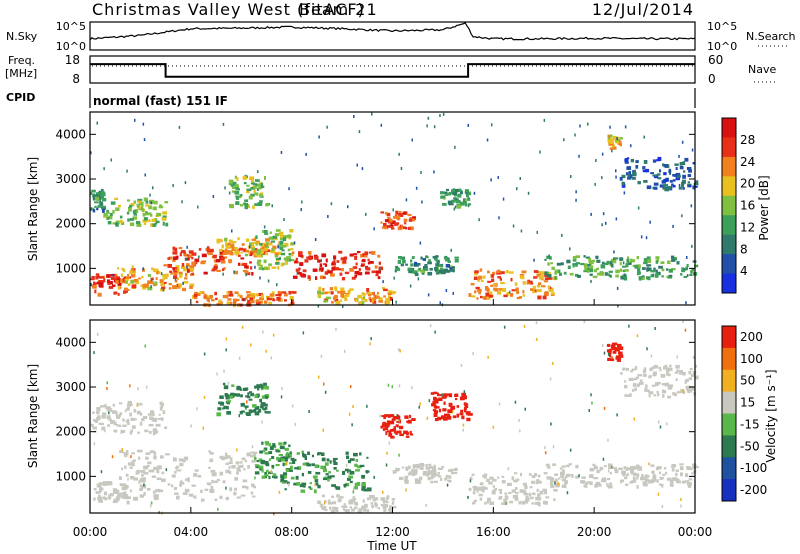 The width and height of the screenshot is (800, 554). What do you see at coordinates (751, 359) in the screenshot?
I see `colorbar-tick-label: 100` at bounding box center [751, 359].